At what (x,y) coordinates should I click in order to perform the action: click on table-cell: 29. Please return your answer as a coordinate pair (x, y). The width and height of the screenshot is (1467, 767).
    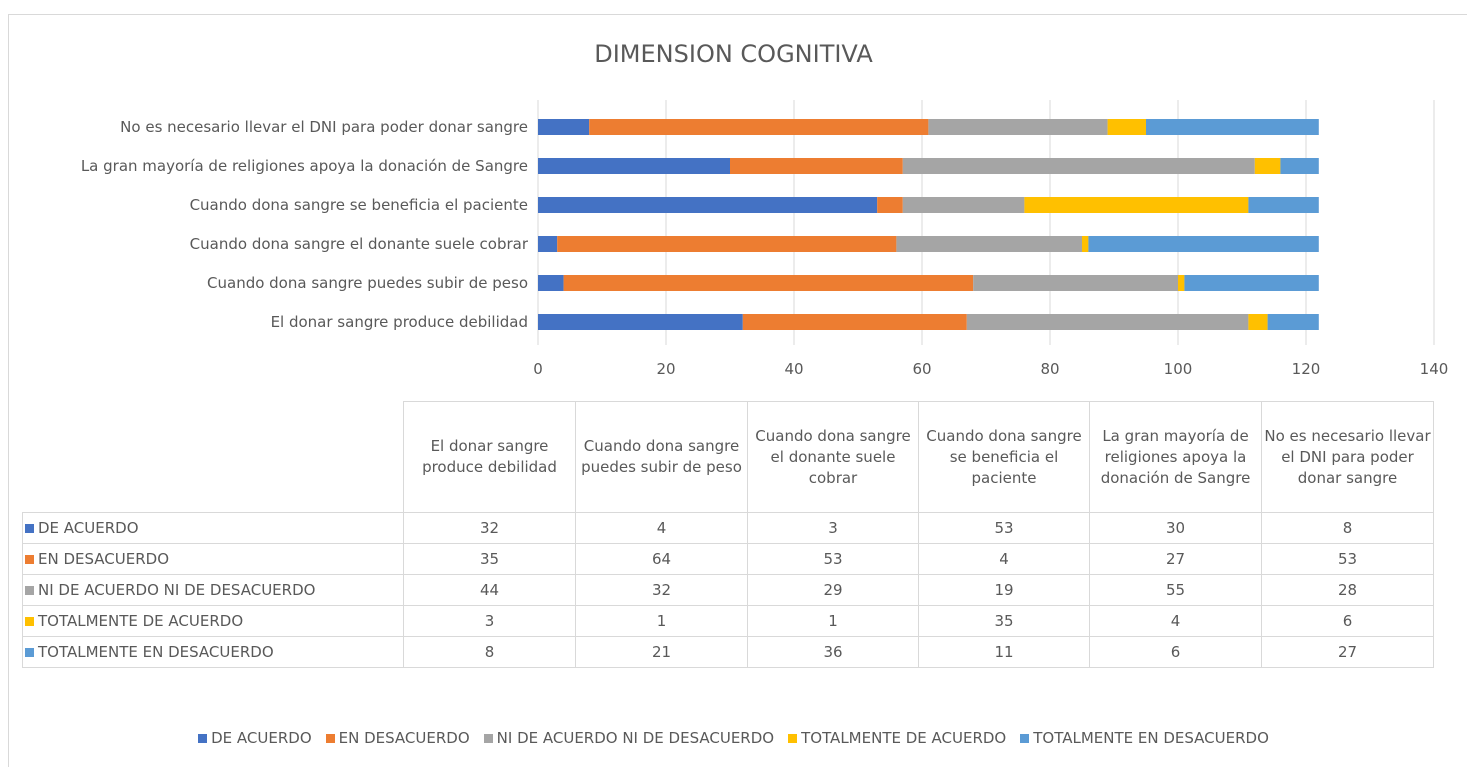
    Looking at the image, I should click on (833, 590).